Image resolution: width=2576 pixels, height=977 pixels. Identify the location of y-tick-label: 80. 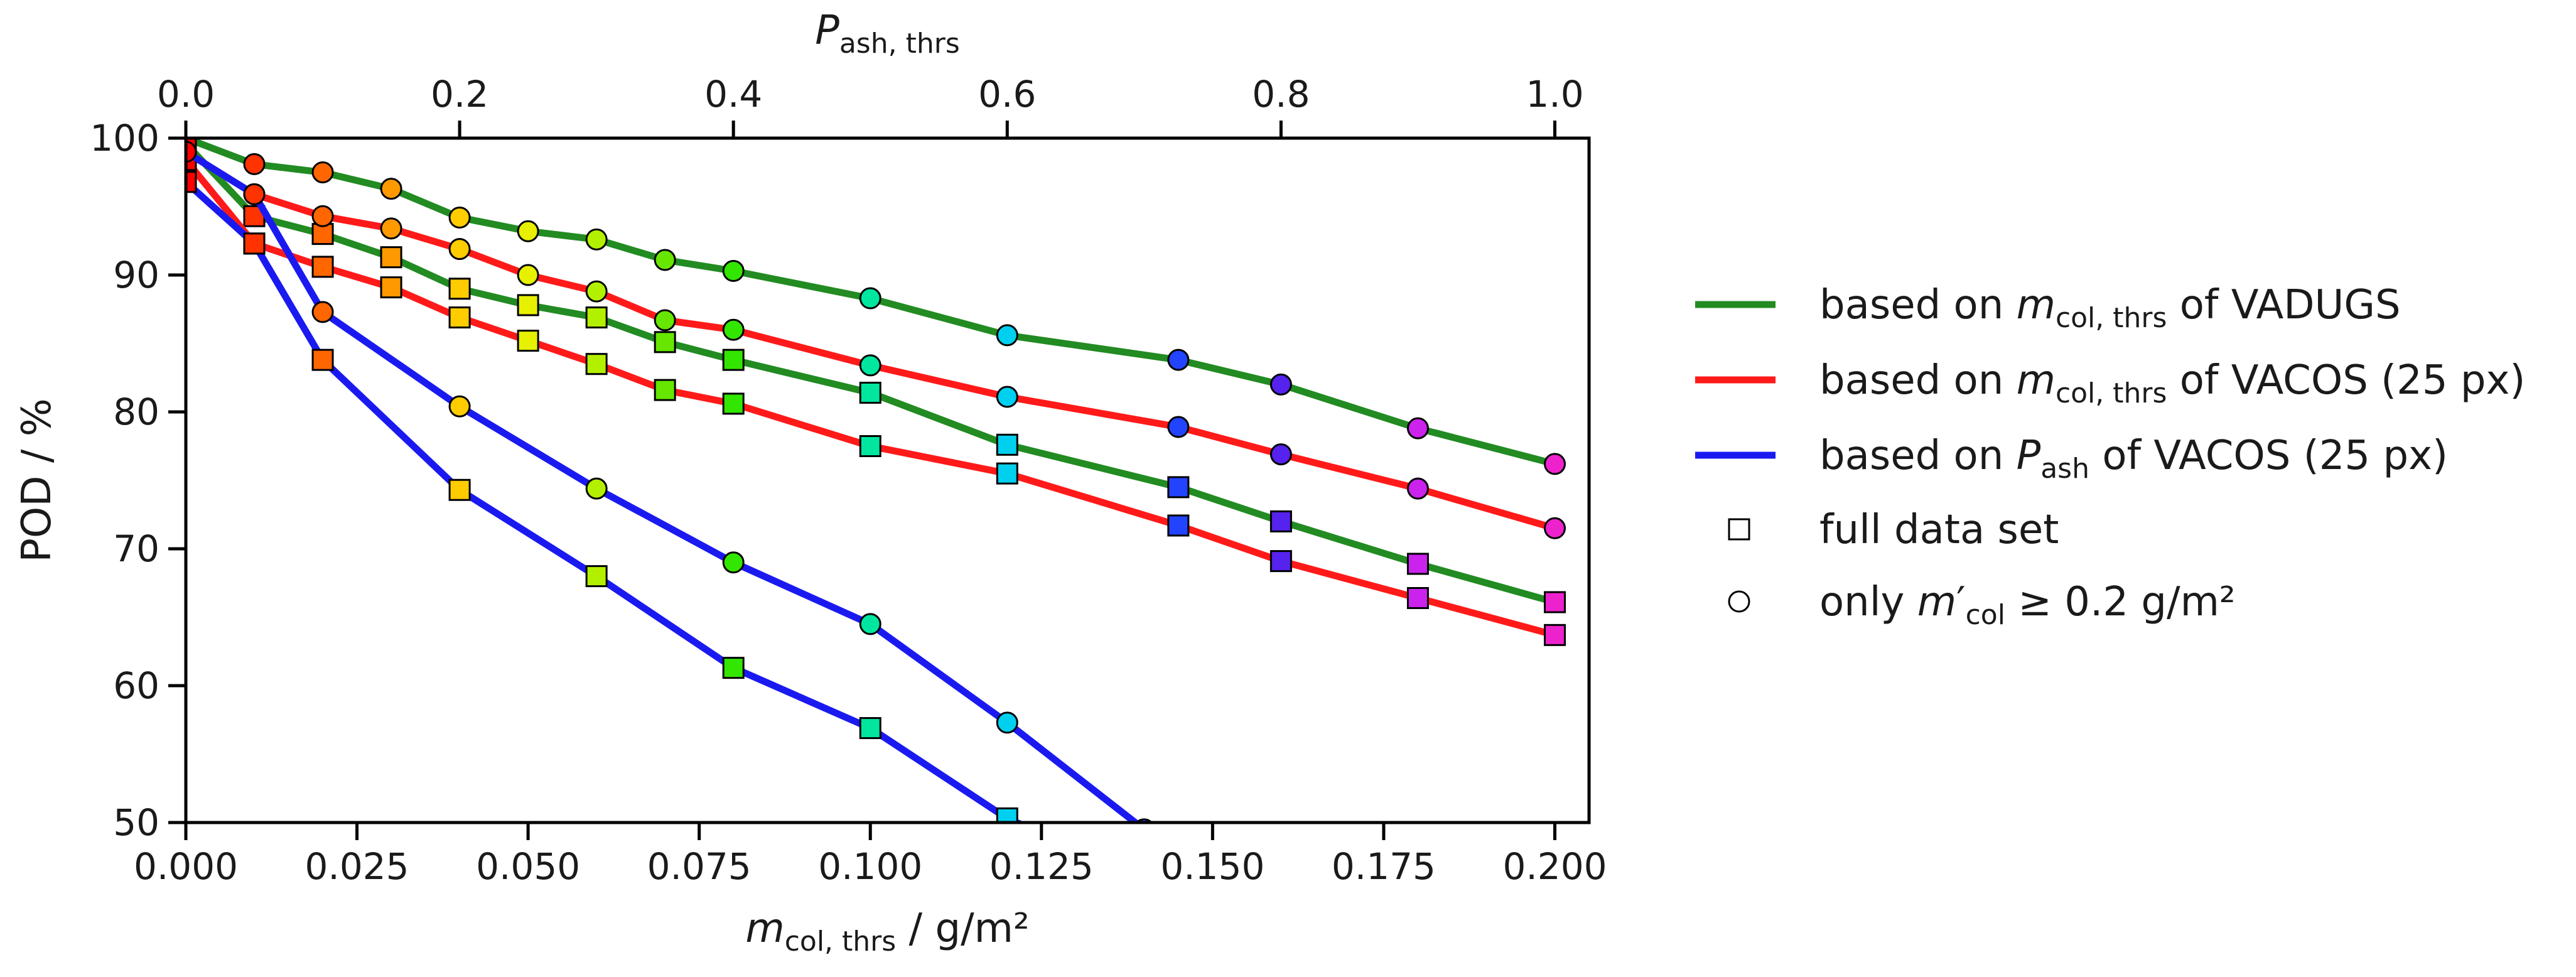
(136, 412).